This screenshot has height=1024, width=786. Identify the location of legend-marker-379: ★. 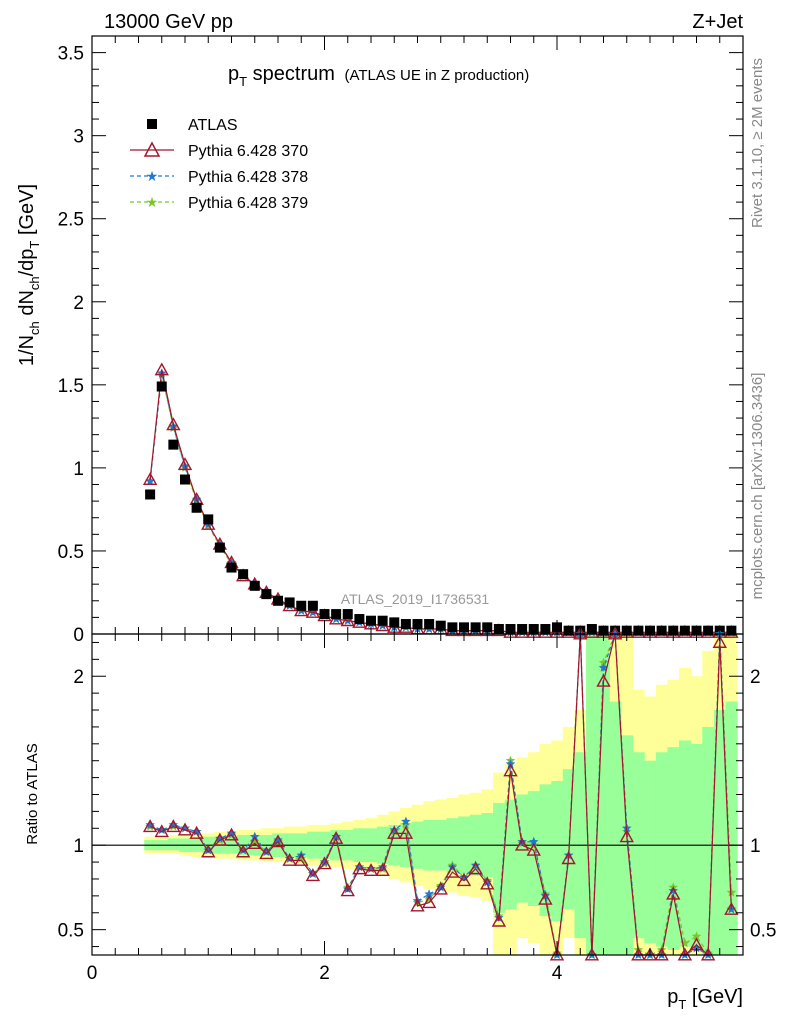
(152, 203).